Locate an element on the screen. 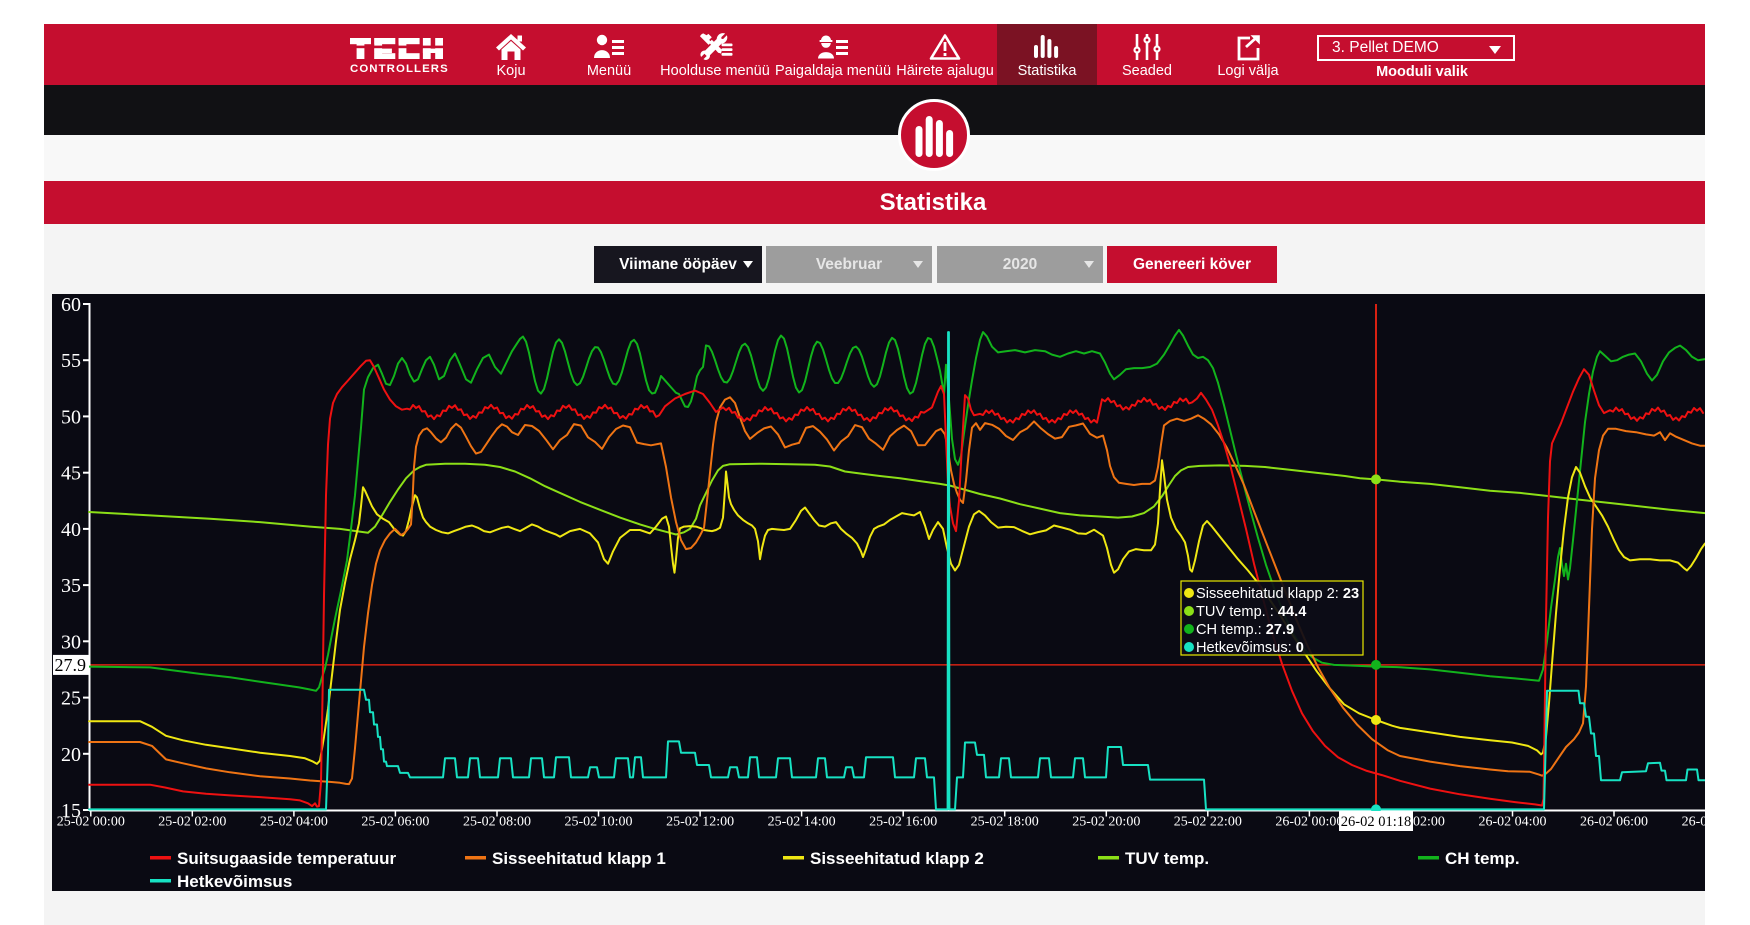 The height and width of the screenshot is (925, 1750). svg-text: 26-02 04:00 is located at coordinates (1512, 822).